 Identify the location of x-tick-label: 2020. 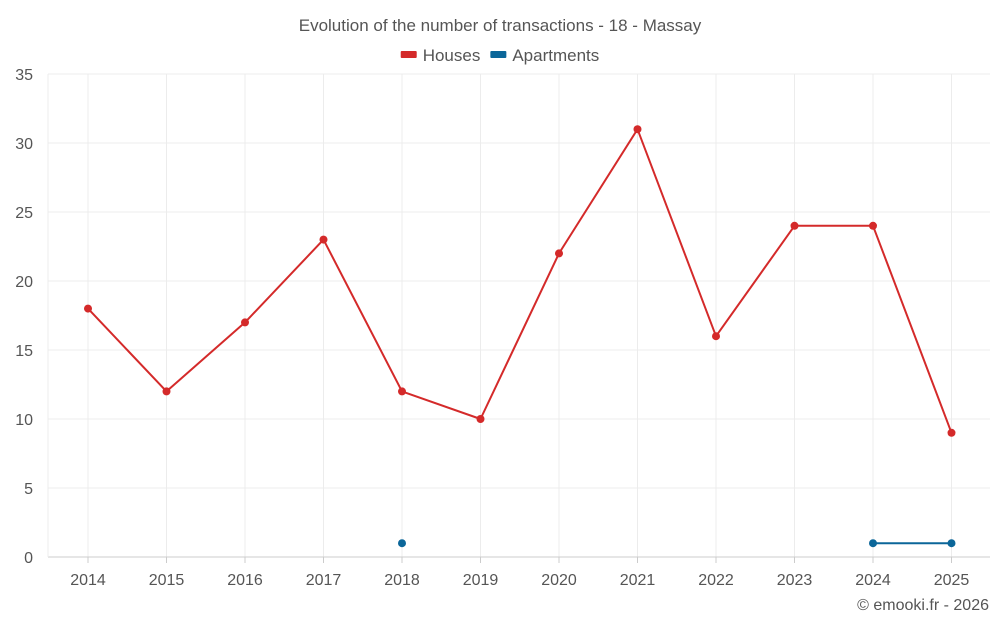
(559, 580).